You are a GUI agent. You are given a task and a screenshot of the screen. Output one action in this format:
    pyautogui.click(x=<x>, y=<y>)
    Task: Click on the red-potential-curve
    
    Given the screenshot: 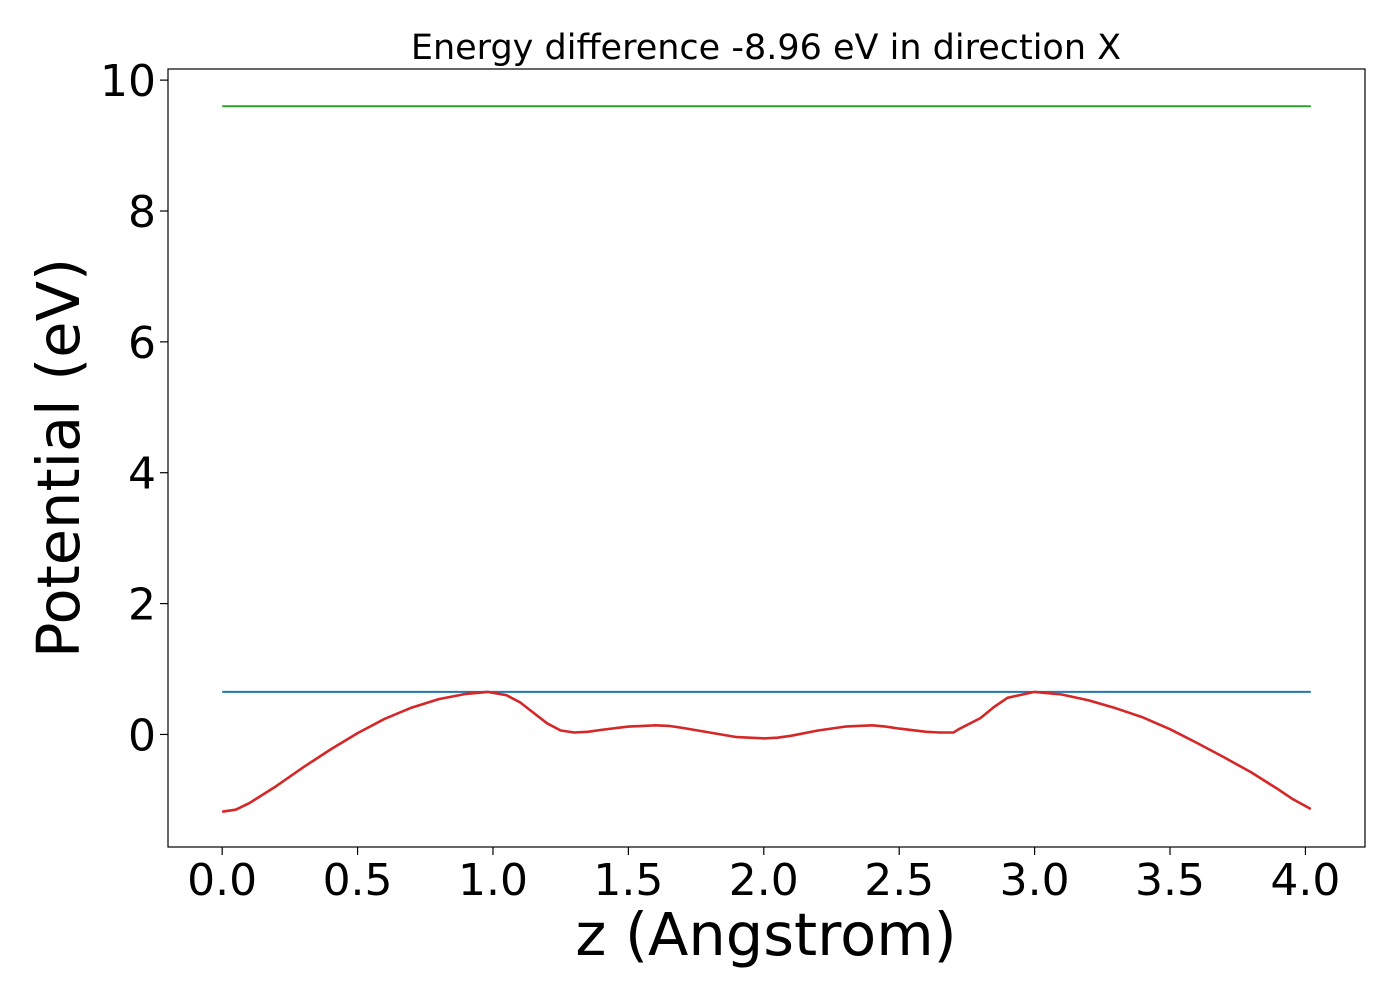 What is the action you would take?
    pyautogui.click(x=767, y=751)
    